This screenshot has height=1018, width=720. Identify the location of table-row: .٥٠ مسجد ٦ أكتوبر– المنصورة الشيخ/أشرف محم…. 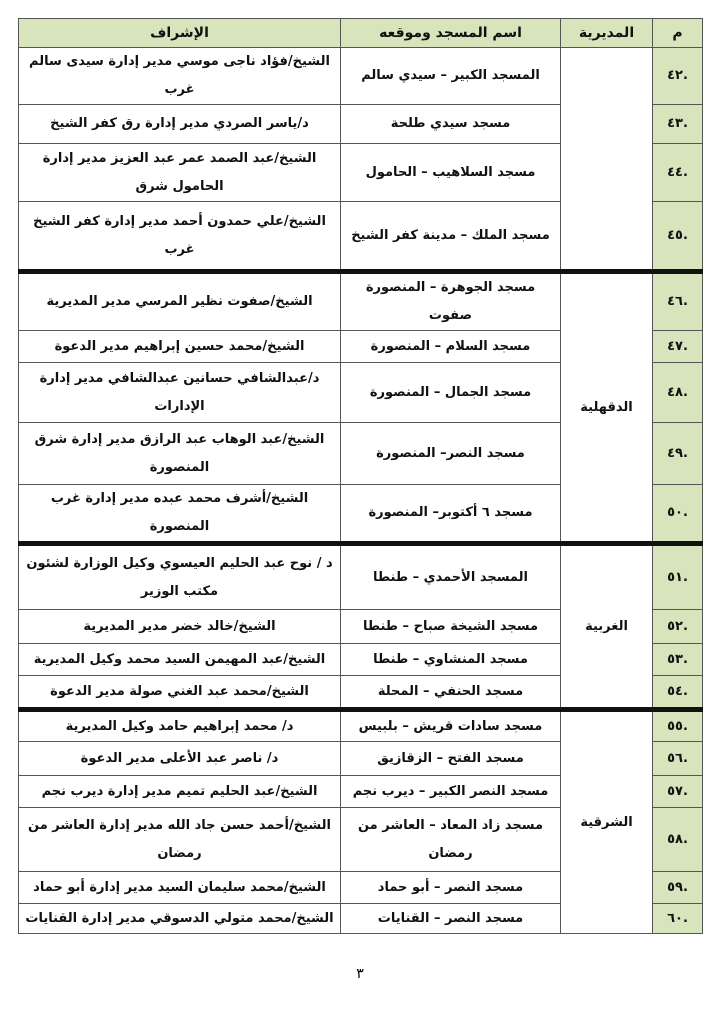
(360, 514).